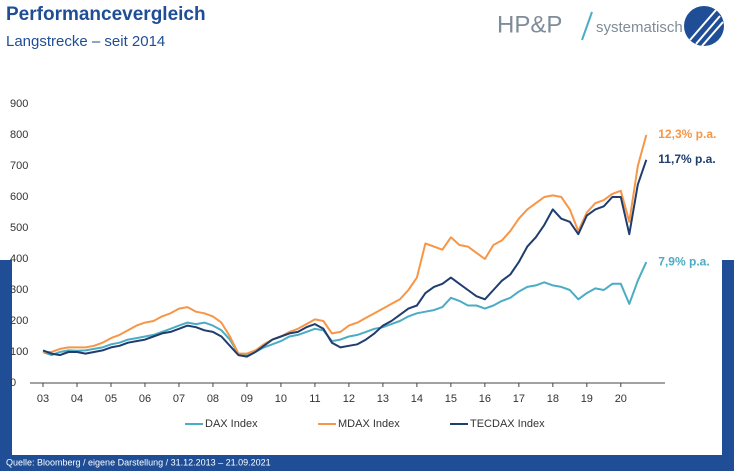 This screenshot has height=471, width=734. I want to click on legend-label: DAX Index, so click(231, 424).